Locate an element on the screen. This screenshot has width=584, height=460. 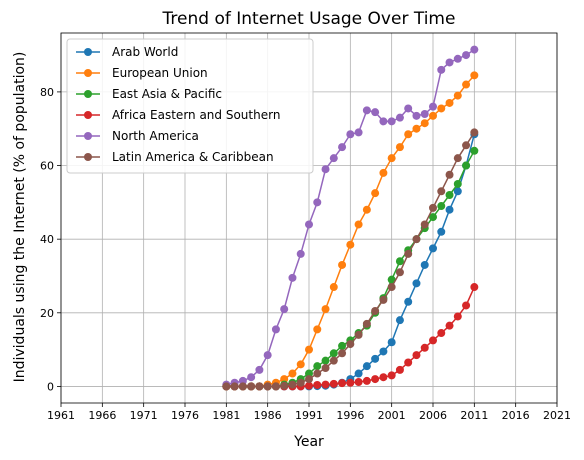
legend-entry: Latin America & Caribbean is located at coordinates (175, 157).